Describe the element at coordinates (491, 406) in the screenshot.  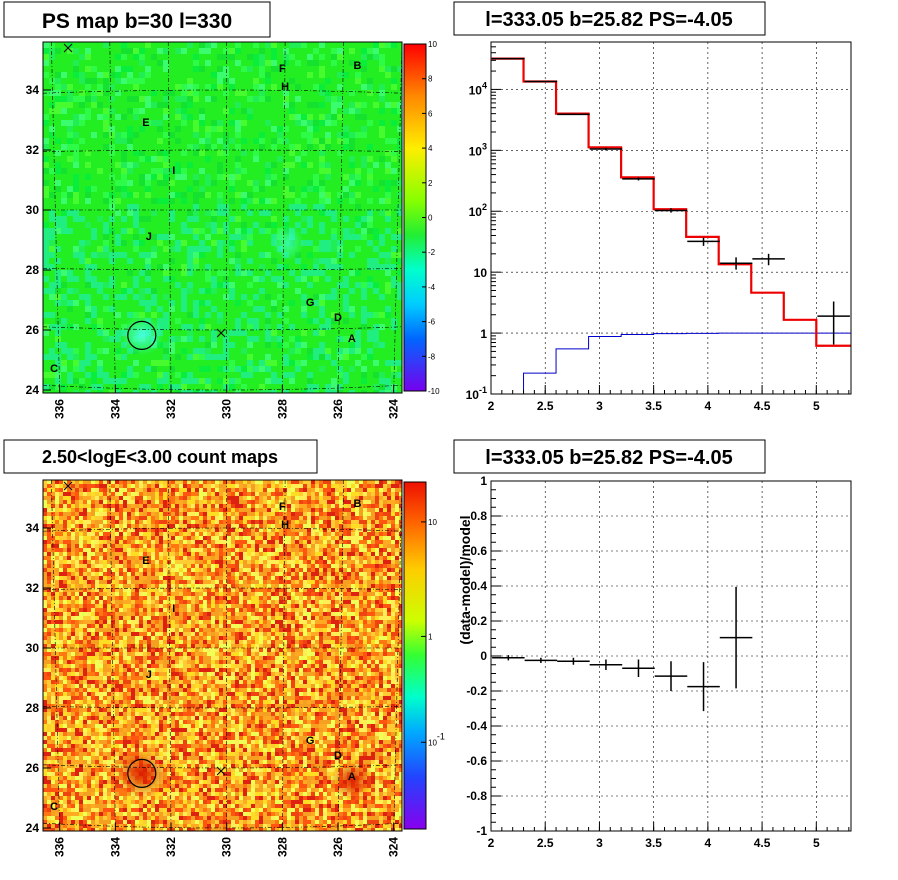
I see `x-tick-label: 2` at that location.